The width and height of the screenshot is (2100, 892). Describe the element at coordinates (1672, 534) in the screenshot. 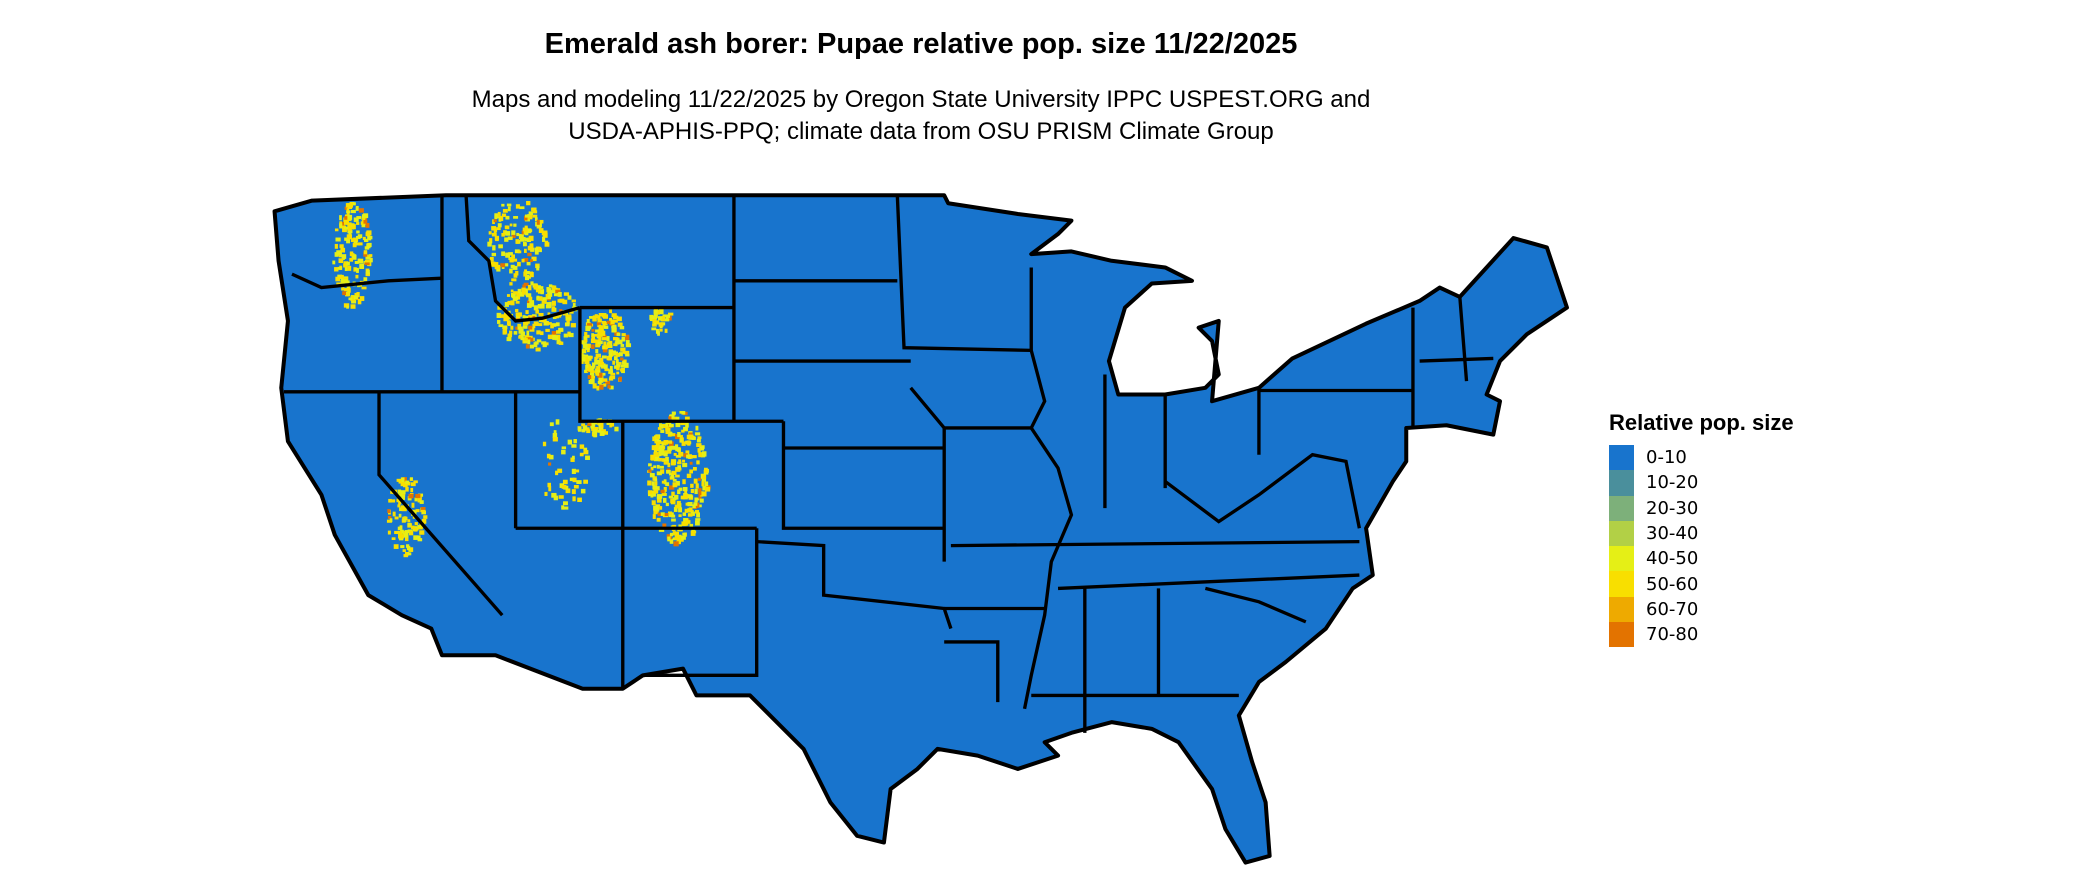

I see `legend-label: 30-40` at that location.